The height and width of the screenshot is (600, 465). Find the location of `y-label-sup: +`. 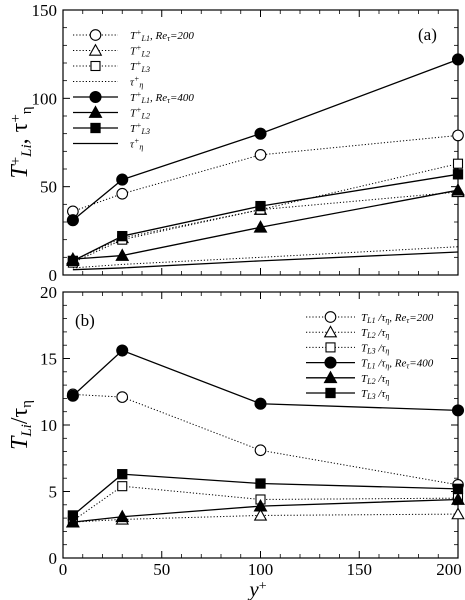

y-label-sup: + is located at coordinates (16, 161).